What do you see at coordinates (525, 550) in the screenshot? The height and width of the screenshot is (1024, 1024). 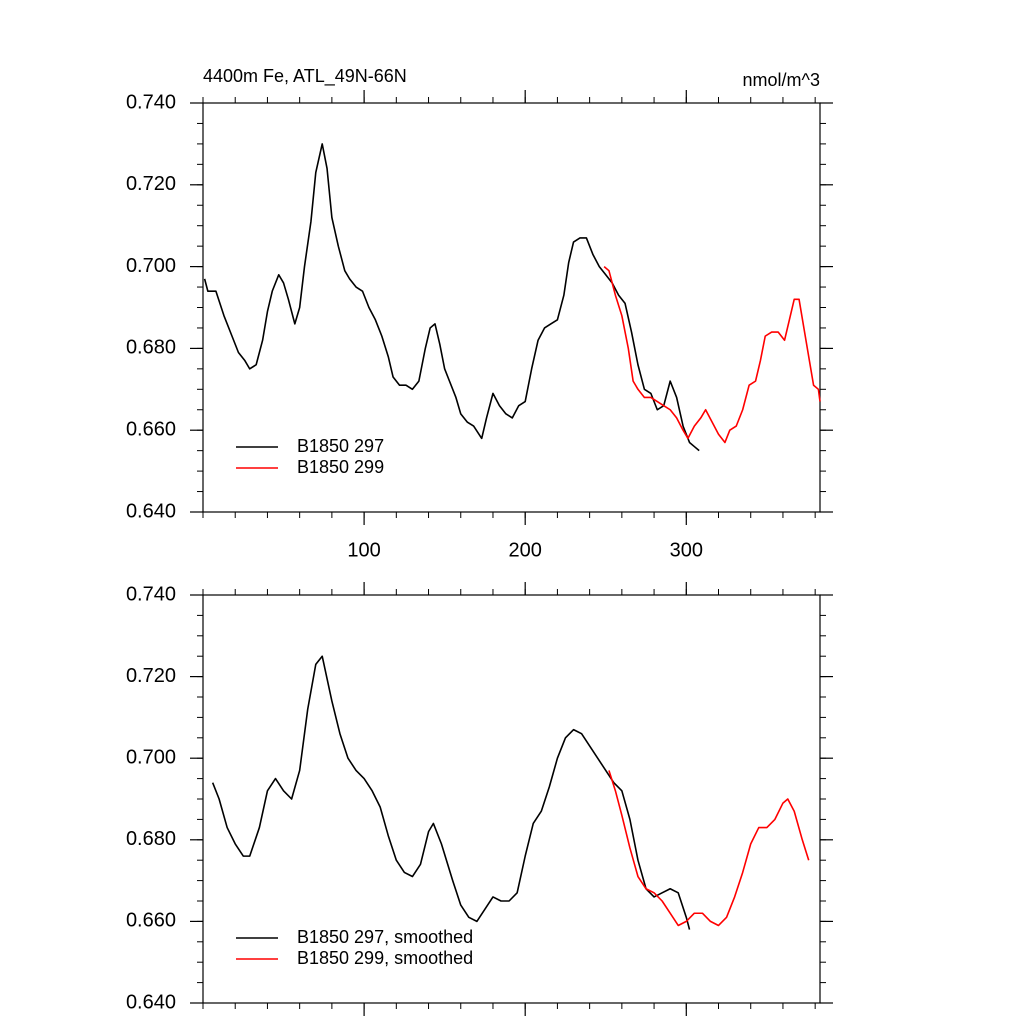 I see `x-tick-label: 200` at bounding box center [525, 550].